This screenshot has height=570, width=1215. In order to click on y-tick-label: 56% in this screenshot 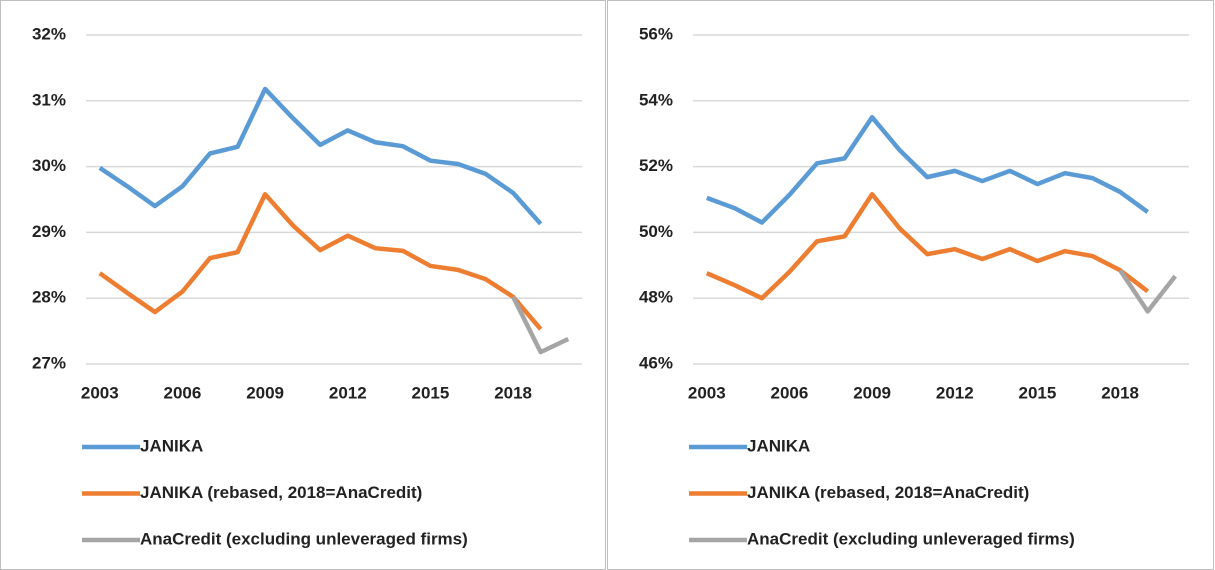, I will do `click(656, 33)`.